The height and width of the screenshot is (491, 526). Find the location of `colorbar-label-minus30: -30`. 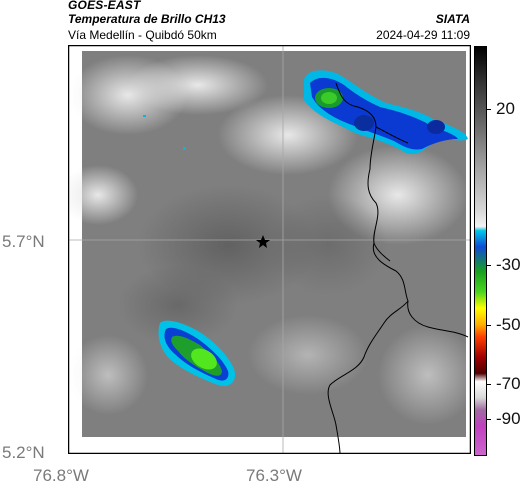

colorbar-label-minus30: -30 is located at coordinates (508, 264).